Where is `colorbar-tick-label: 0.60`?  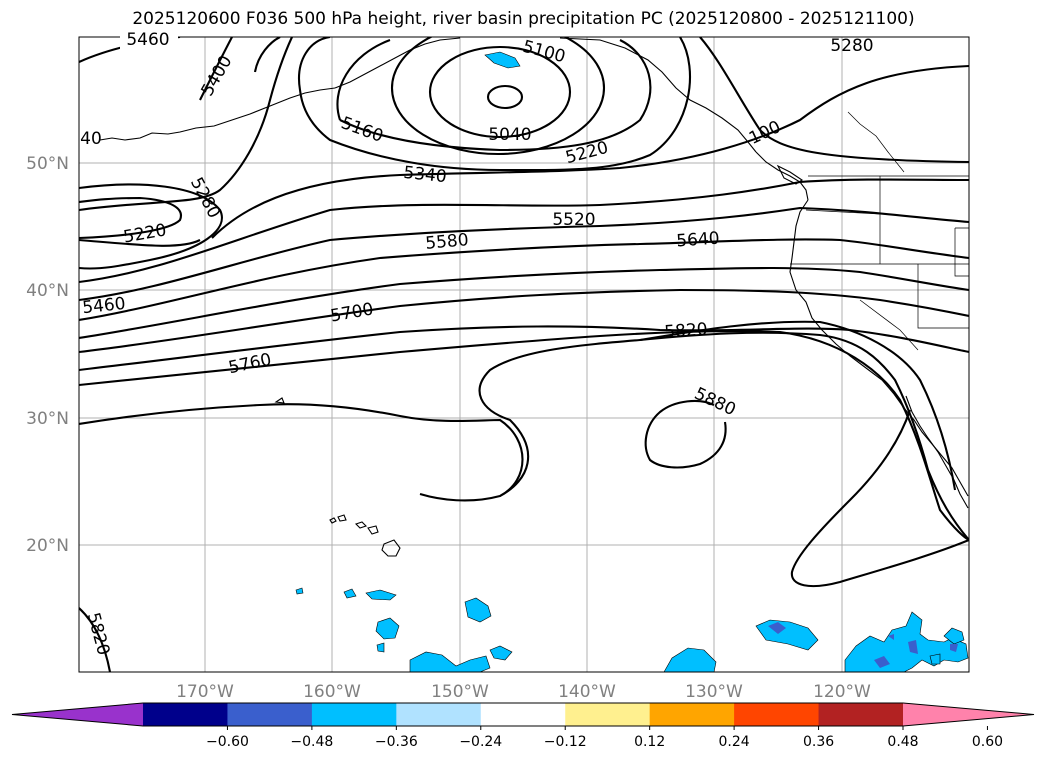 colorbar-tick-label: 0.60 is located at coordinates (987, 742).